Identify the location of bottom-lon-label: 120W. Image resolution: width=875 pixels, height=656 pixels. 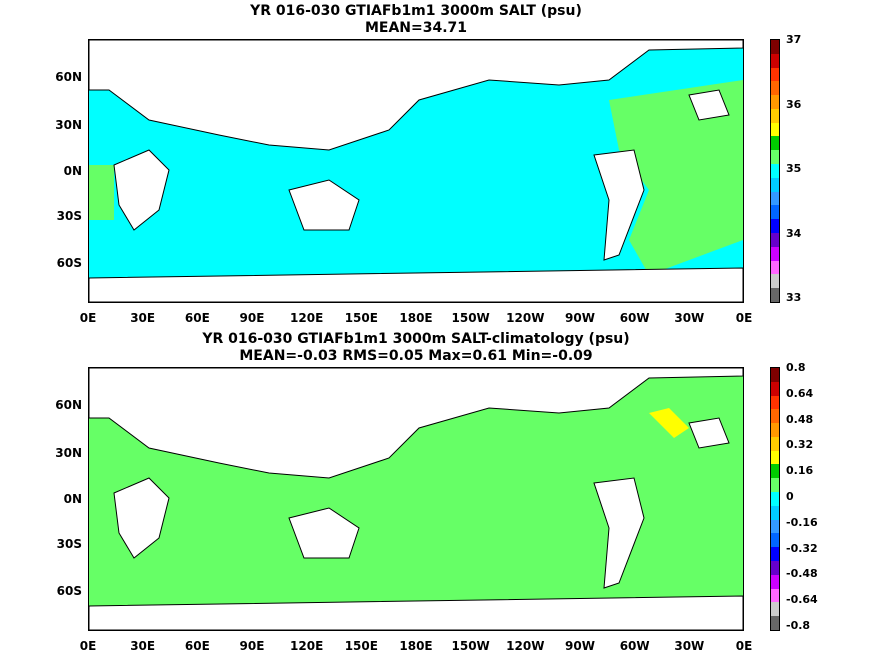
(525, 646).